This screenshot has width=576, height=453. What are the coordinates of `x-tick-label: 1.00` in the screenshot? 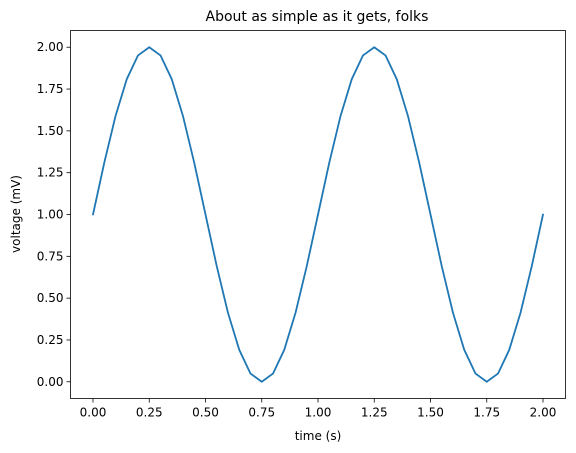 It's located at (318, 413).